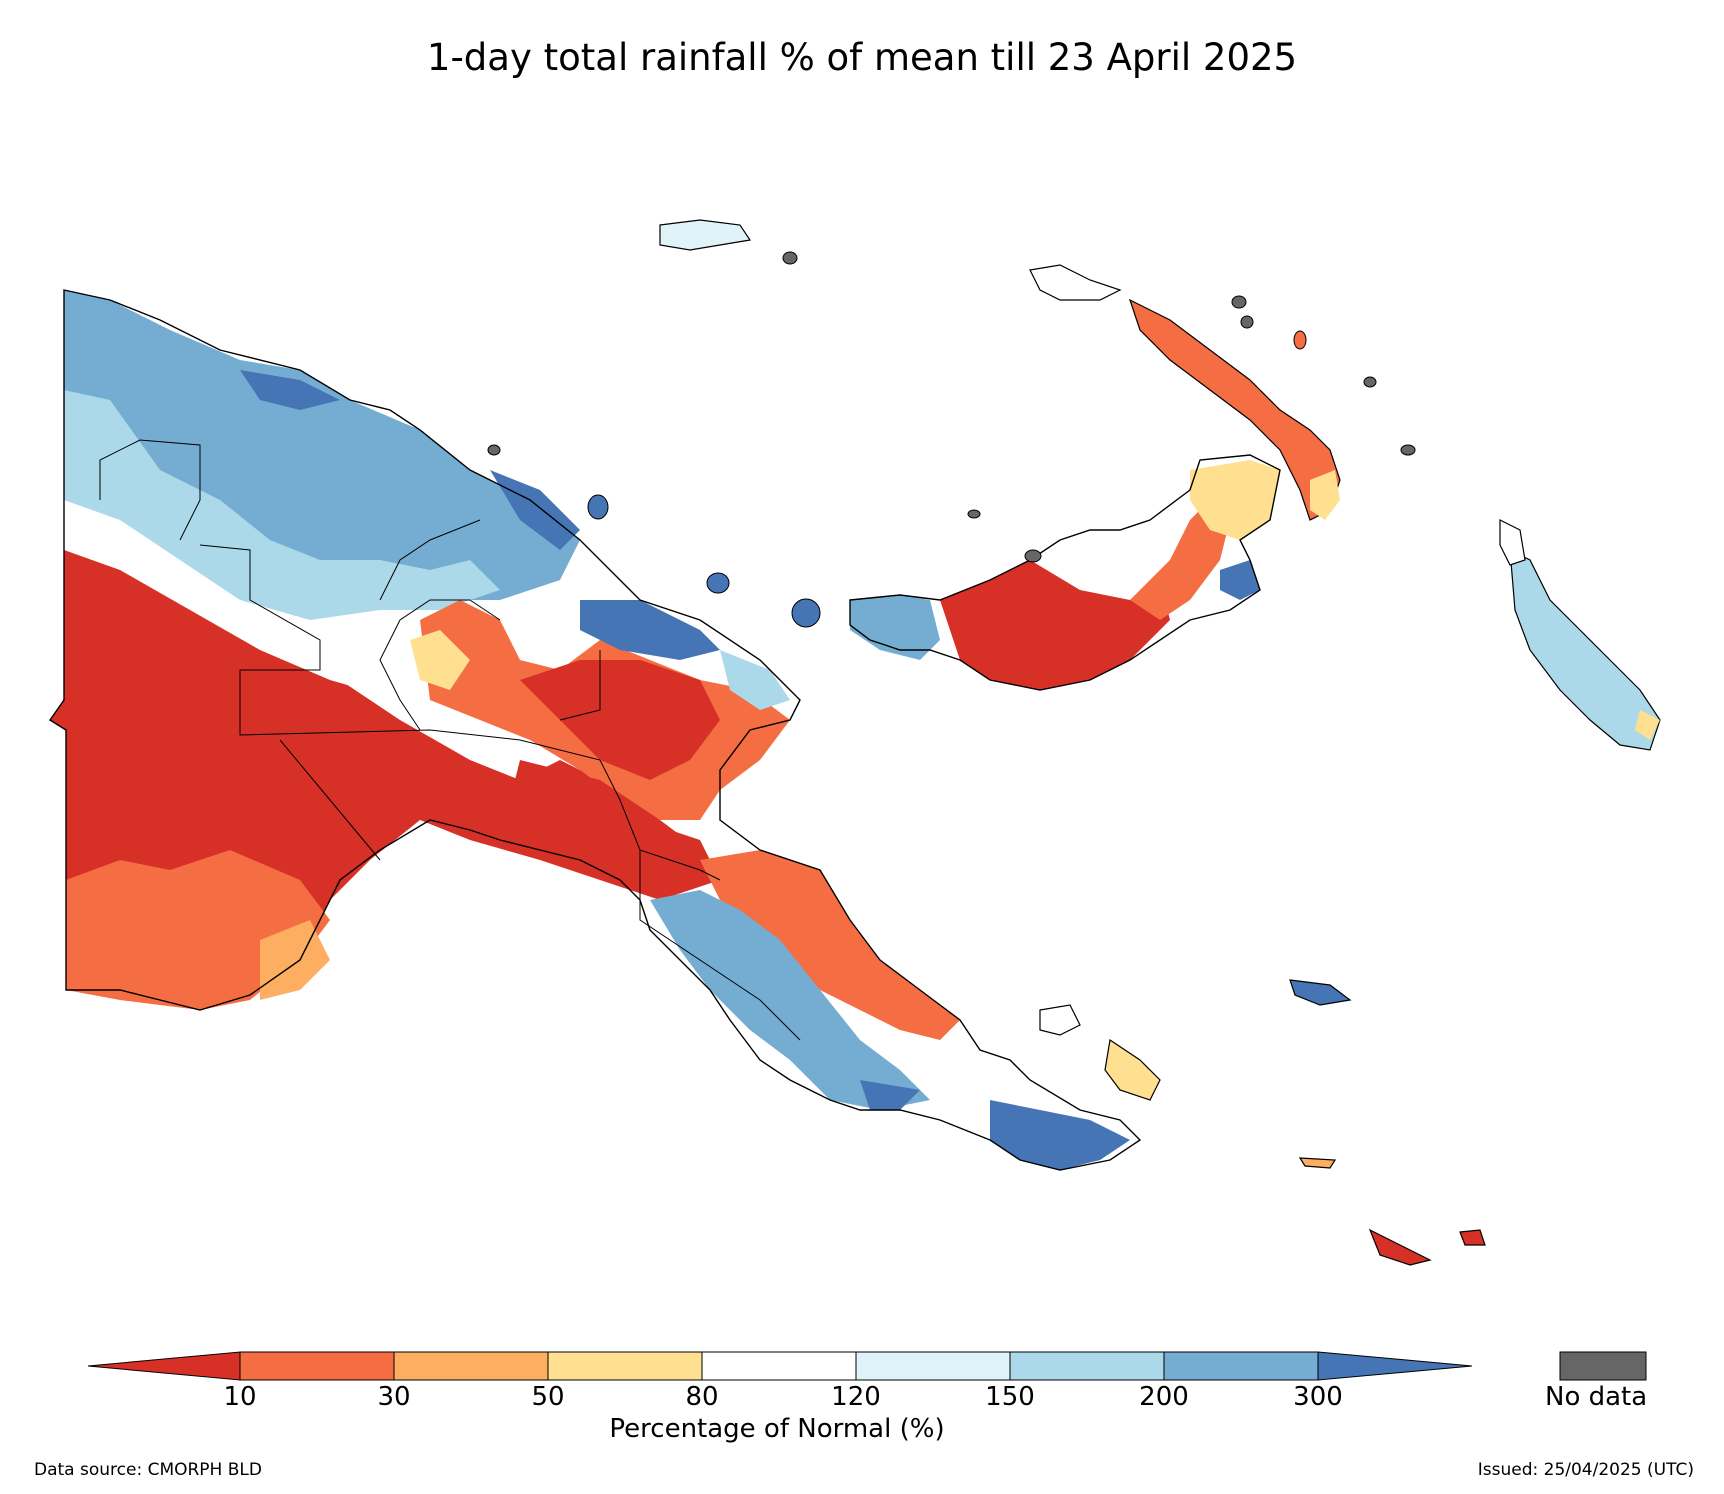 Image resolution: width=1724 pixels, height=1494 pixels. Describe the element at coordinates (1512, 542) in the screenshot. I see `buka-island` at that location.